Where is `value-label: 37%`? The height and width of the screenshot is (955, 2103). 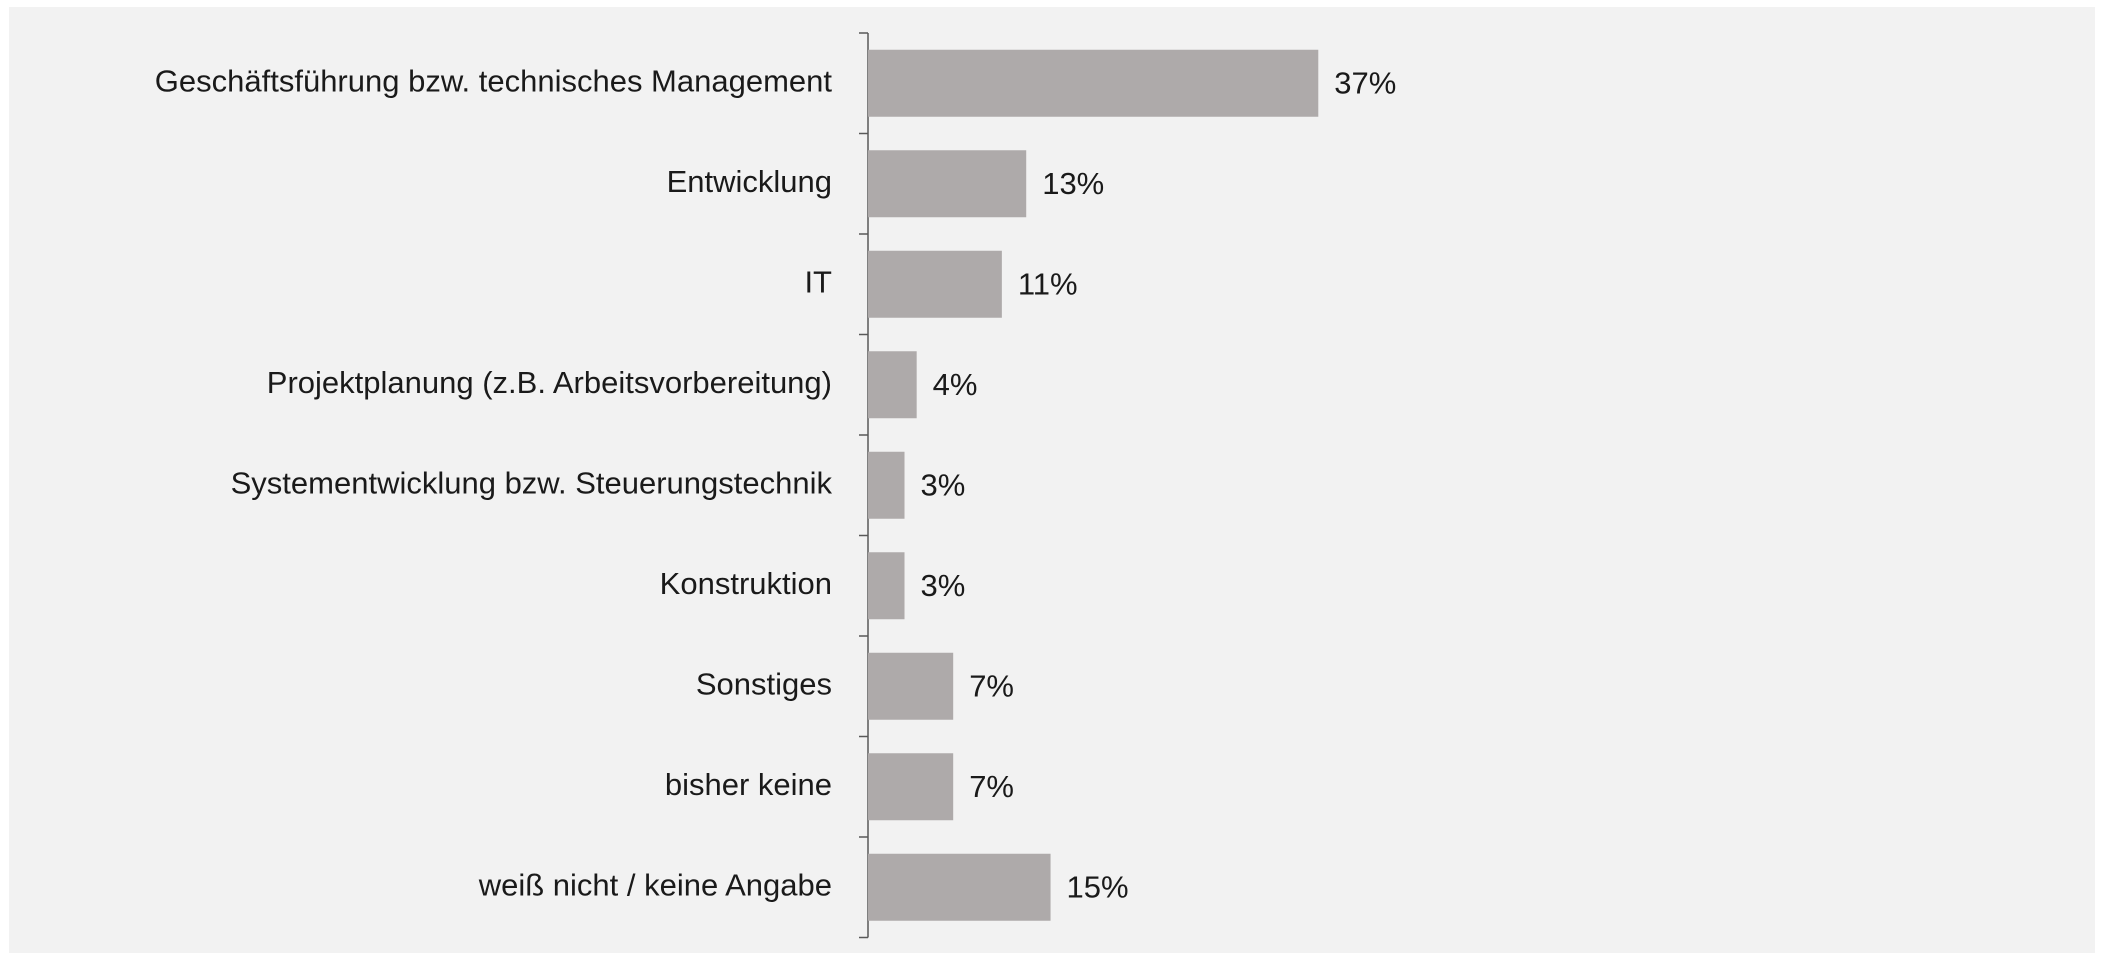
value-label: 37% is located at coordinates (1365, 82).